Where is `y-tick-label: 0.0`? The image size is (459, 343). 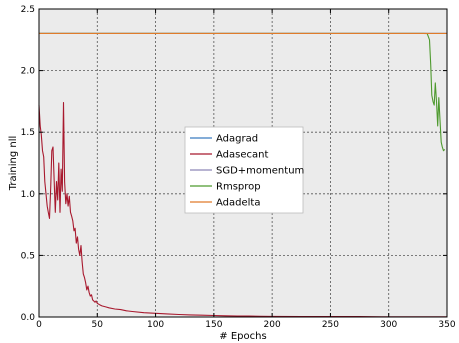 y-tick-label: 0.0 is located at coordinates (28, 318).